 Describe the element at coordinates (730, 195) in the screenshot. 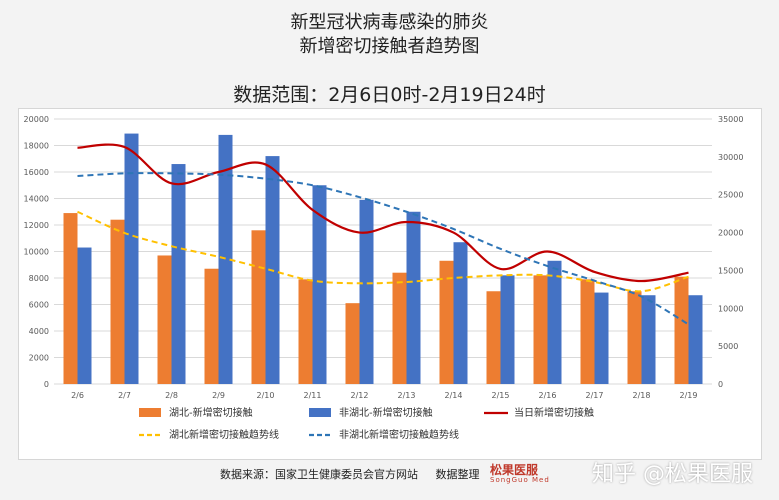

I see `right-axis-tick-label: 25000` at that location.